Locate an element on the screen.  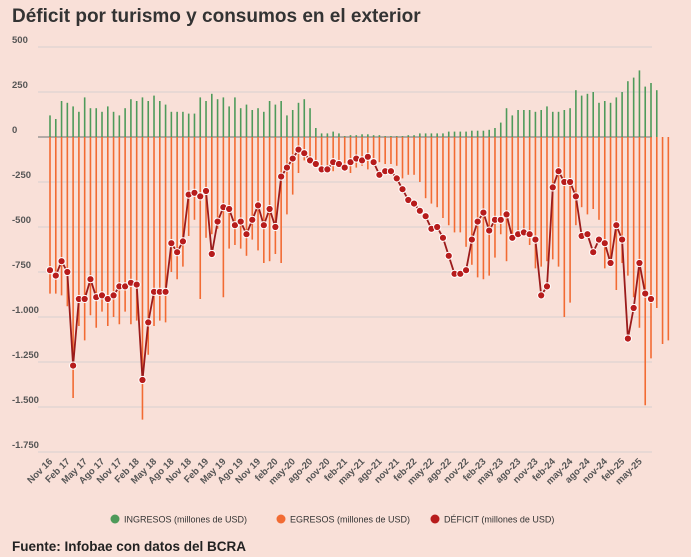
y-tick-label: -1.250 is located at coordinates (25, 355).